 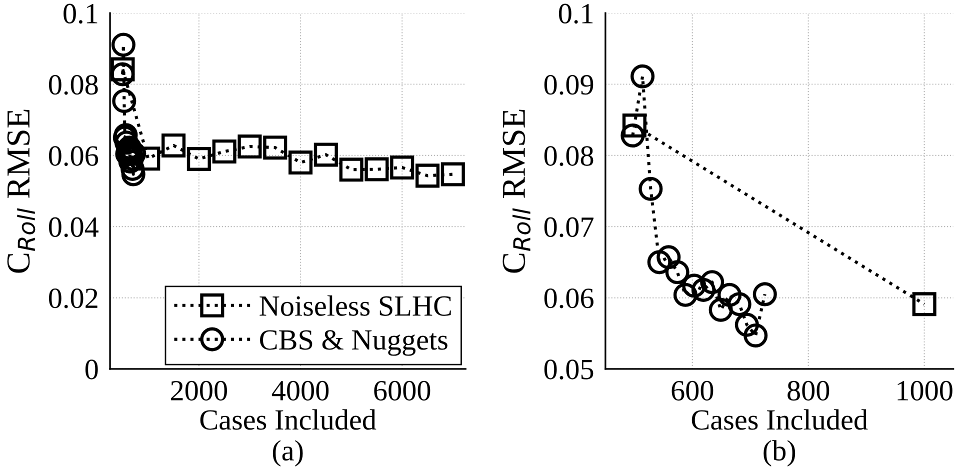 I want to click on y-tick-label: 0.04, so click(x=73, y=227).